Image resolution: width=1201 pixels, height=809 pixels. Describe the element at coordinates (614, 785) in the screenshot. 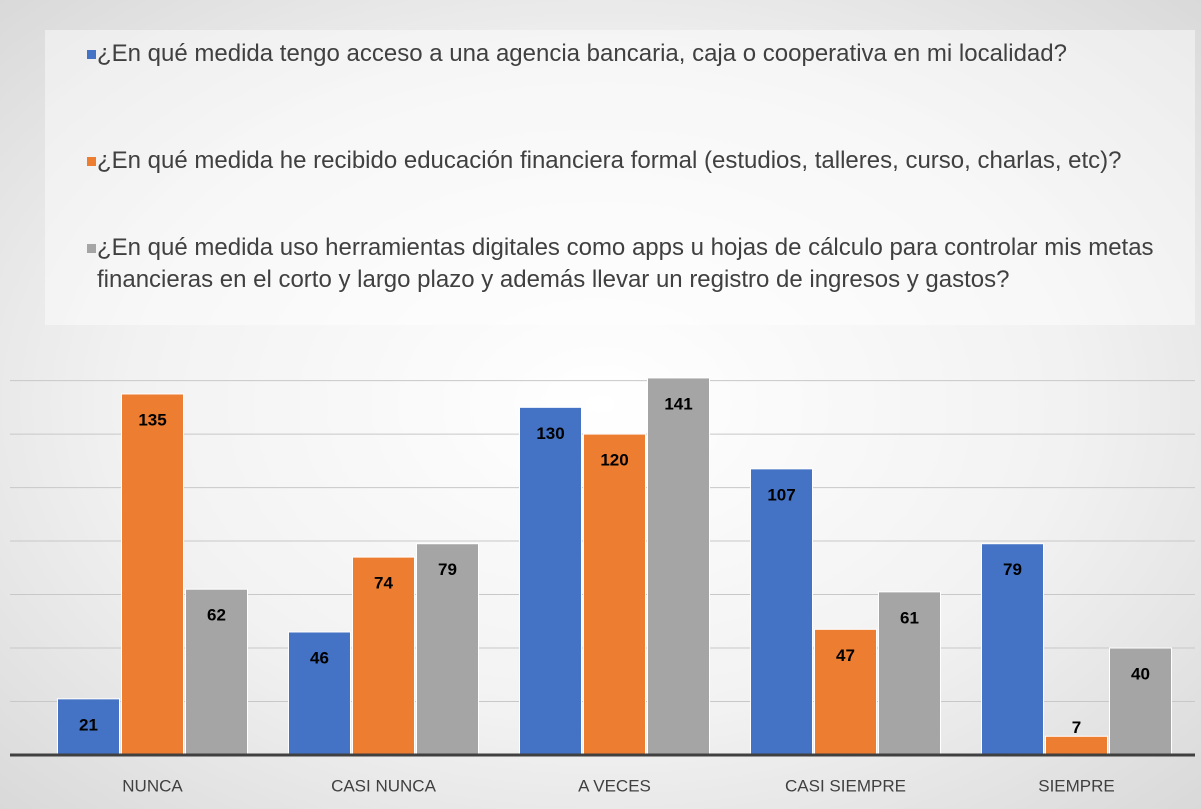

I see `x-tick-label: A VECES` at that location.